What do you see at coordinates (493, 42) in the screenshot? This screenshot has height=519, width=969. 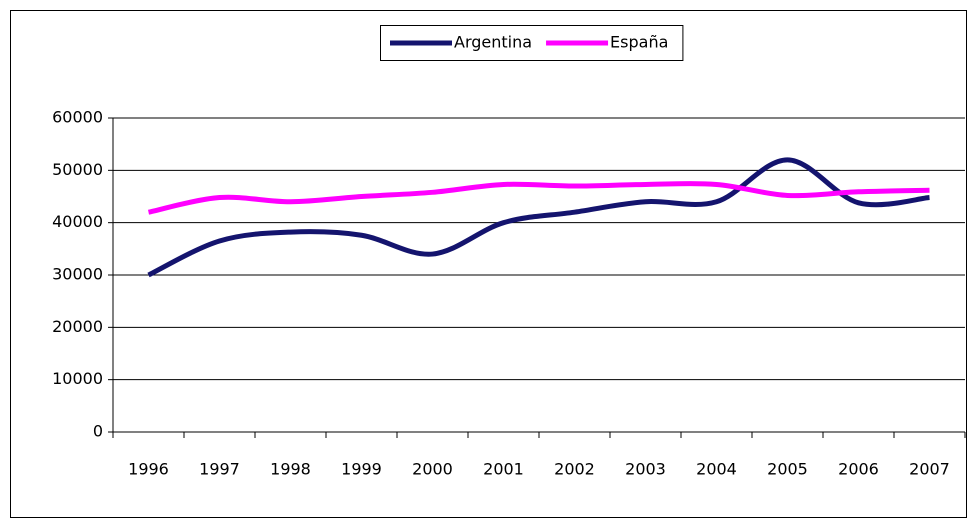 I see `legend-label: Argentina` at bounding box center [493, 42].